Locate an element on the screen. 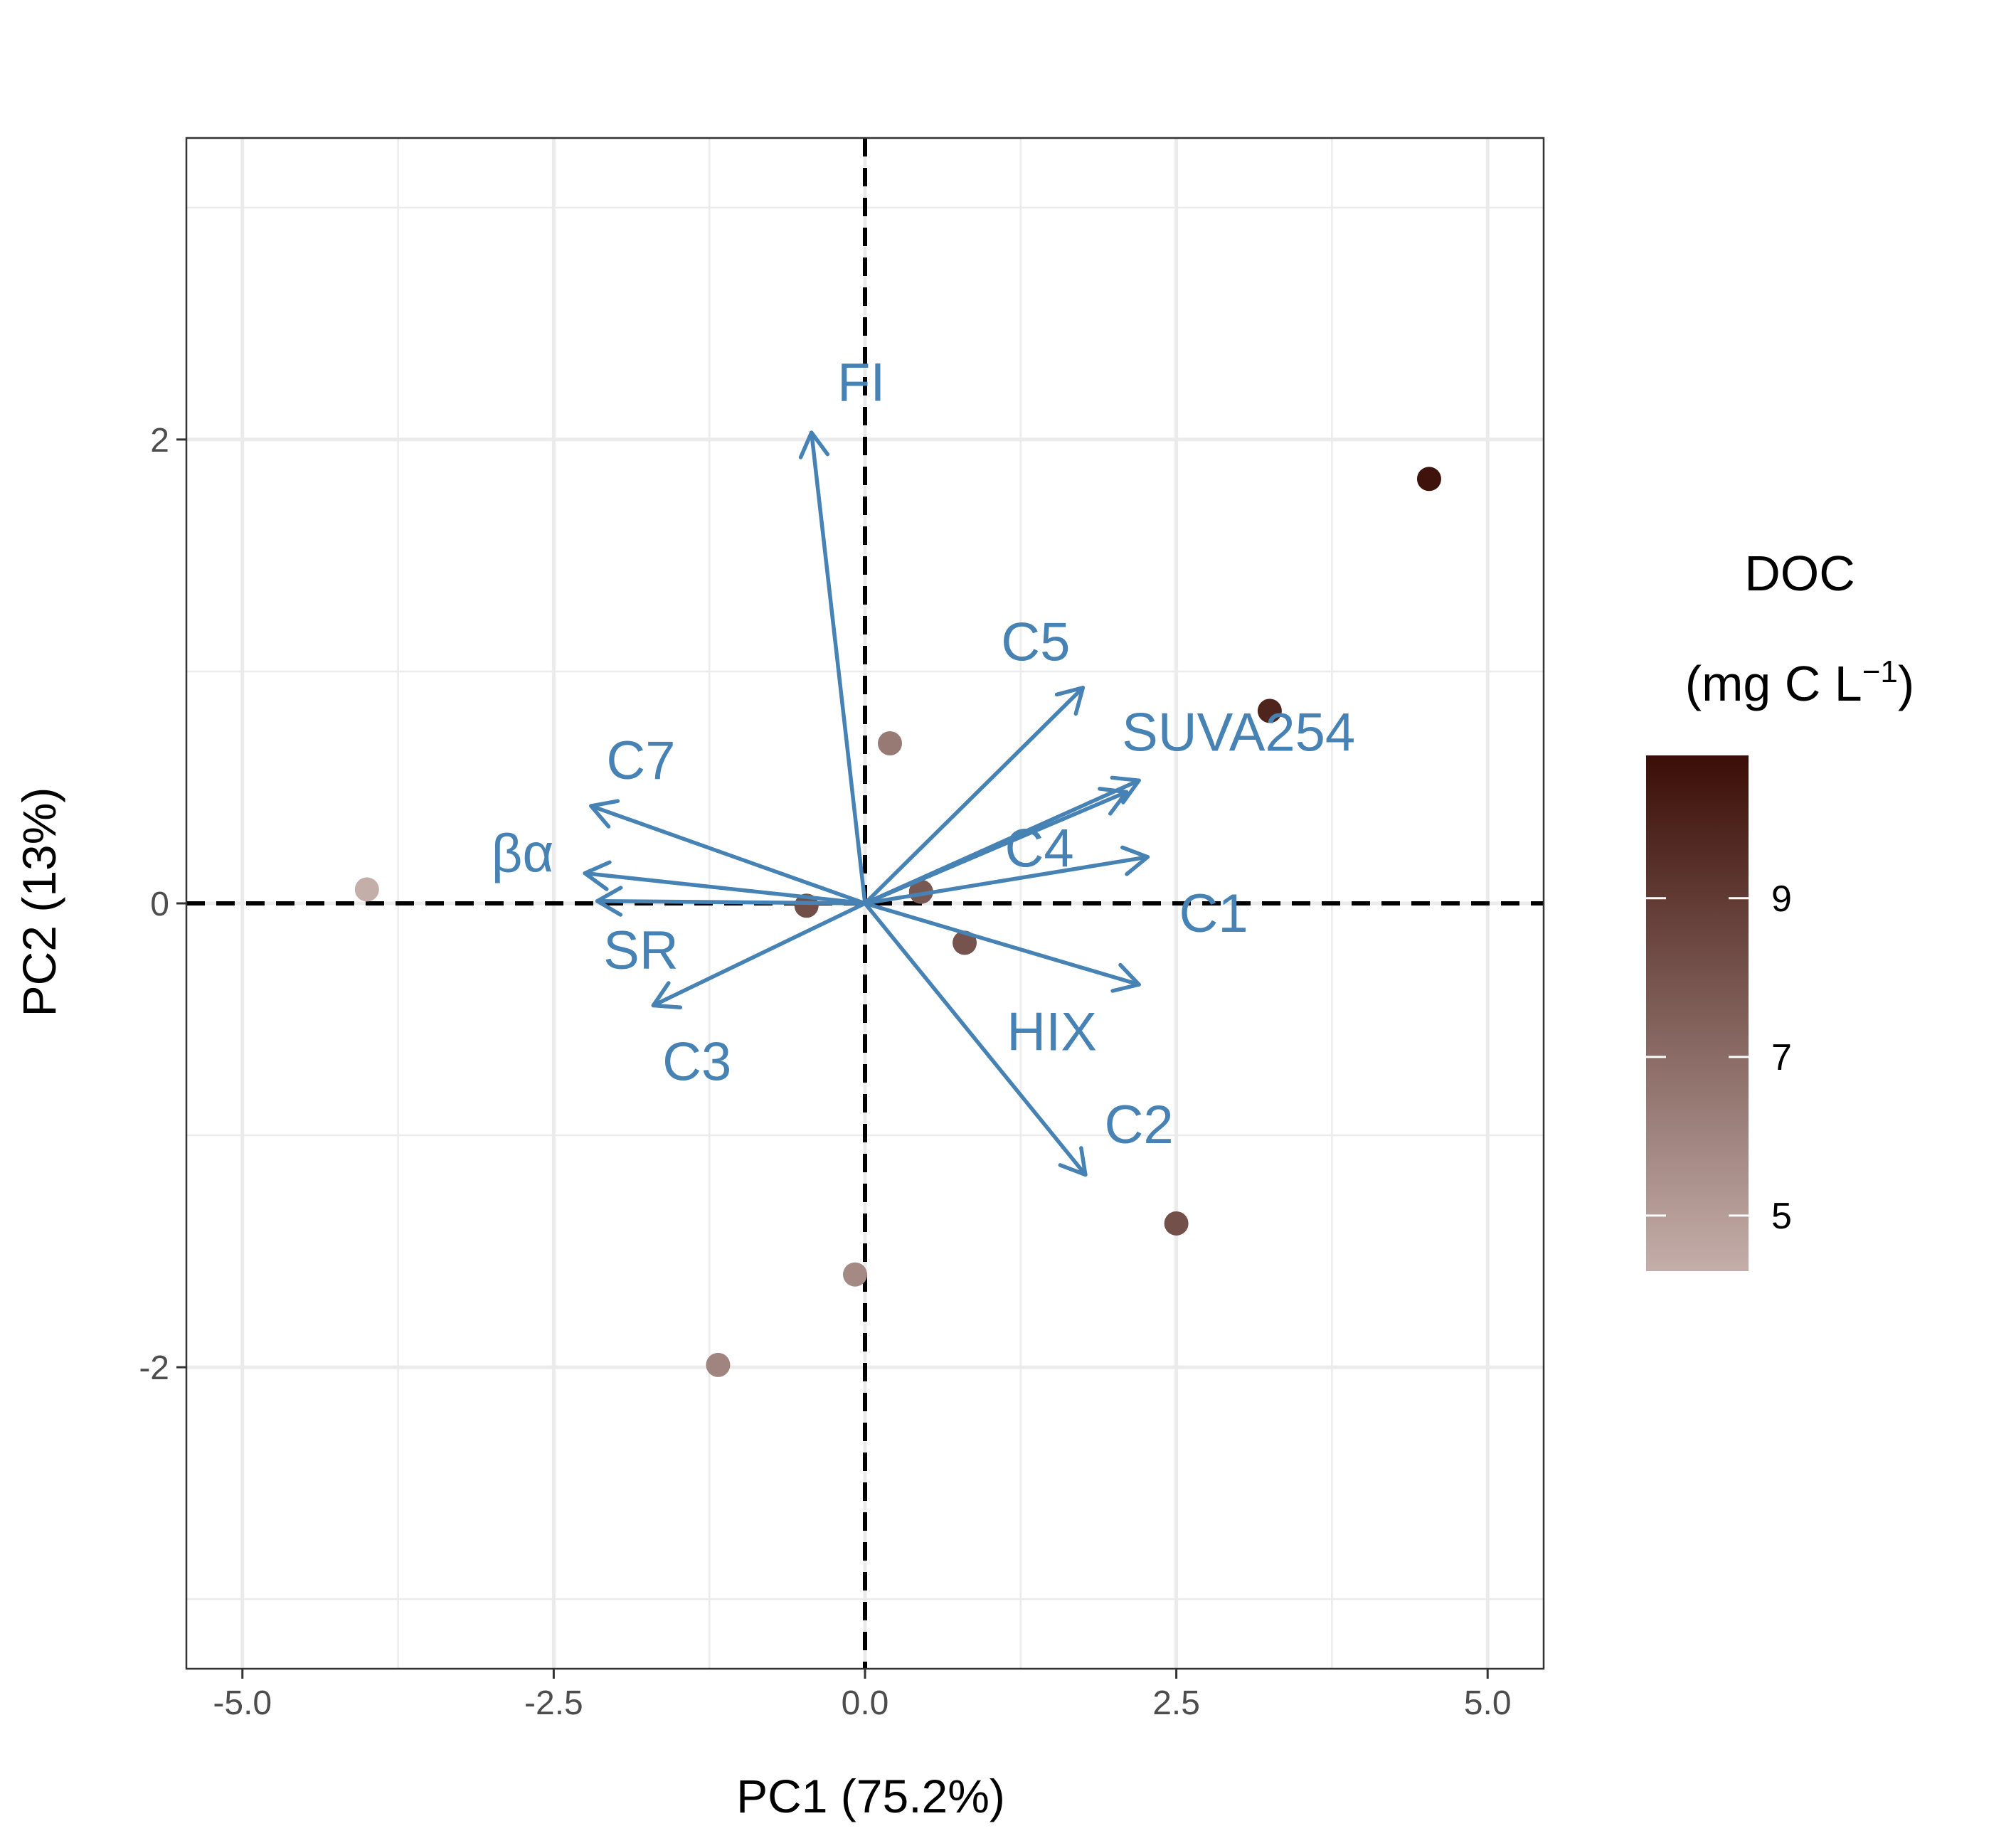 Image resolution: width=2016 pixels, height=1848 pixels. colorbar-tick-label: 9 is located at coordinates (1781, 899).